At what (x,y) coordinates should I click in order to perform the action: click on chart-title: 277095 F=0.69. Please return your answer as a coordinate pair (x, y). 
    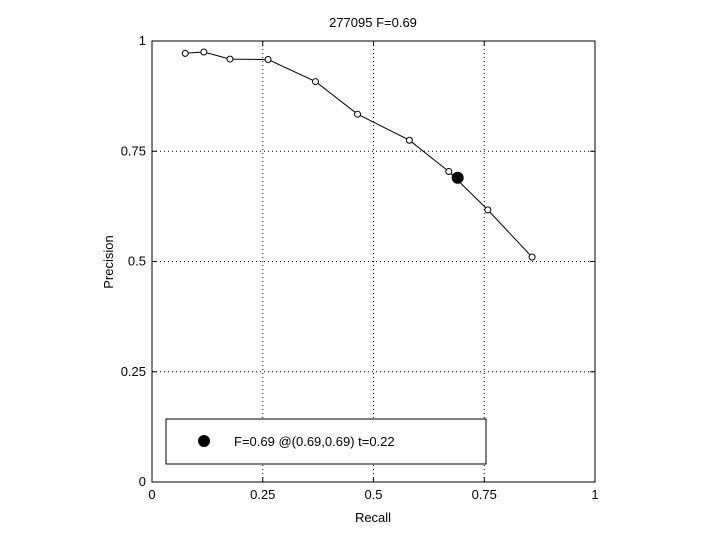
    Looking at the image, I should click on (373, 22).